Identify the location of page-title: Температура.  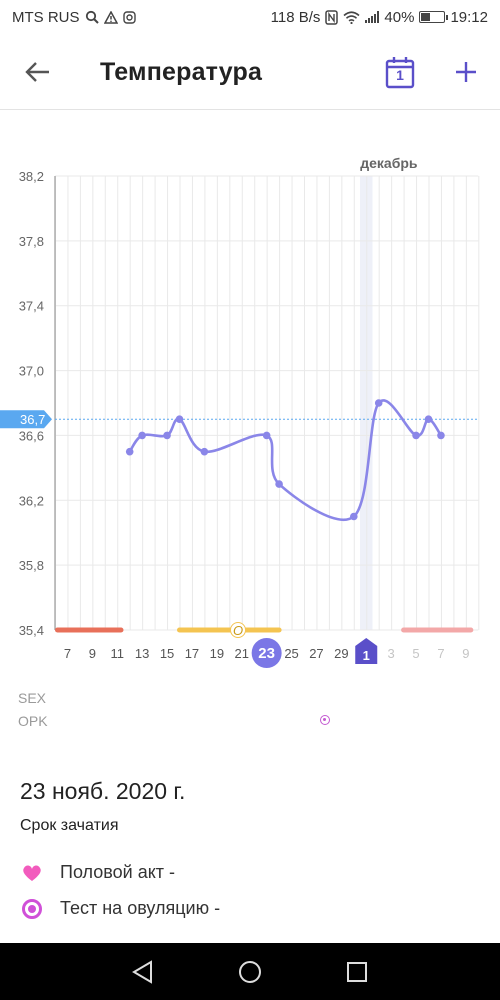
(181, 72).